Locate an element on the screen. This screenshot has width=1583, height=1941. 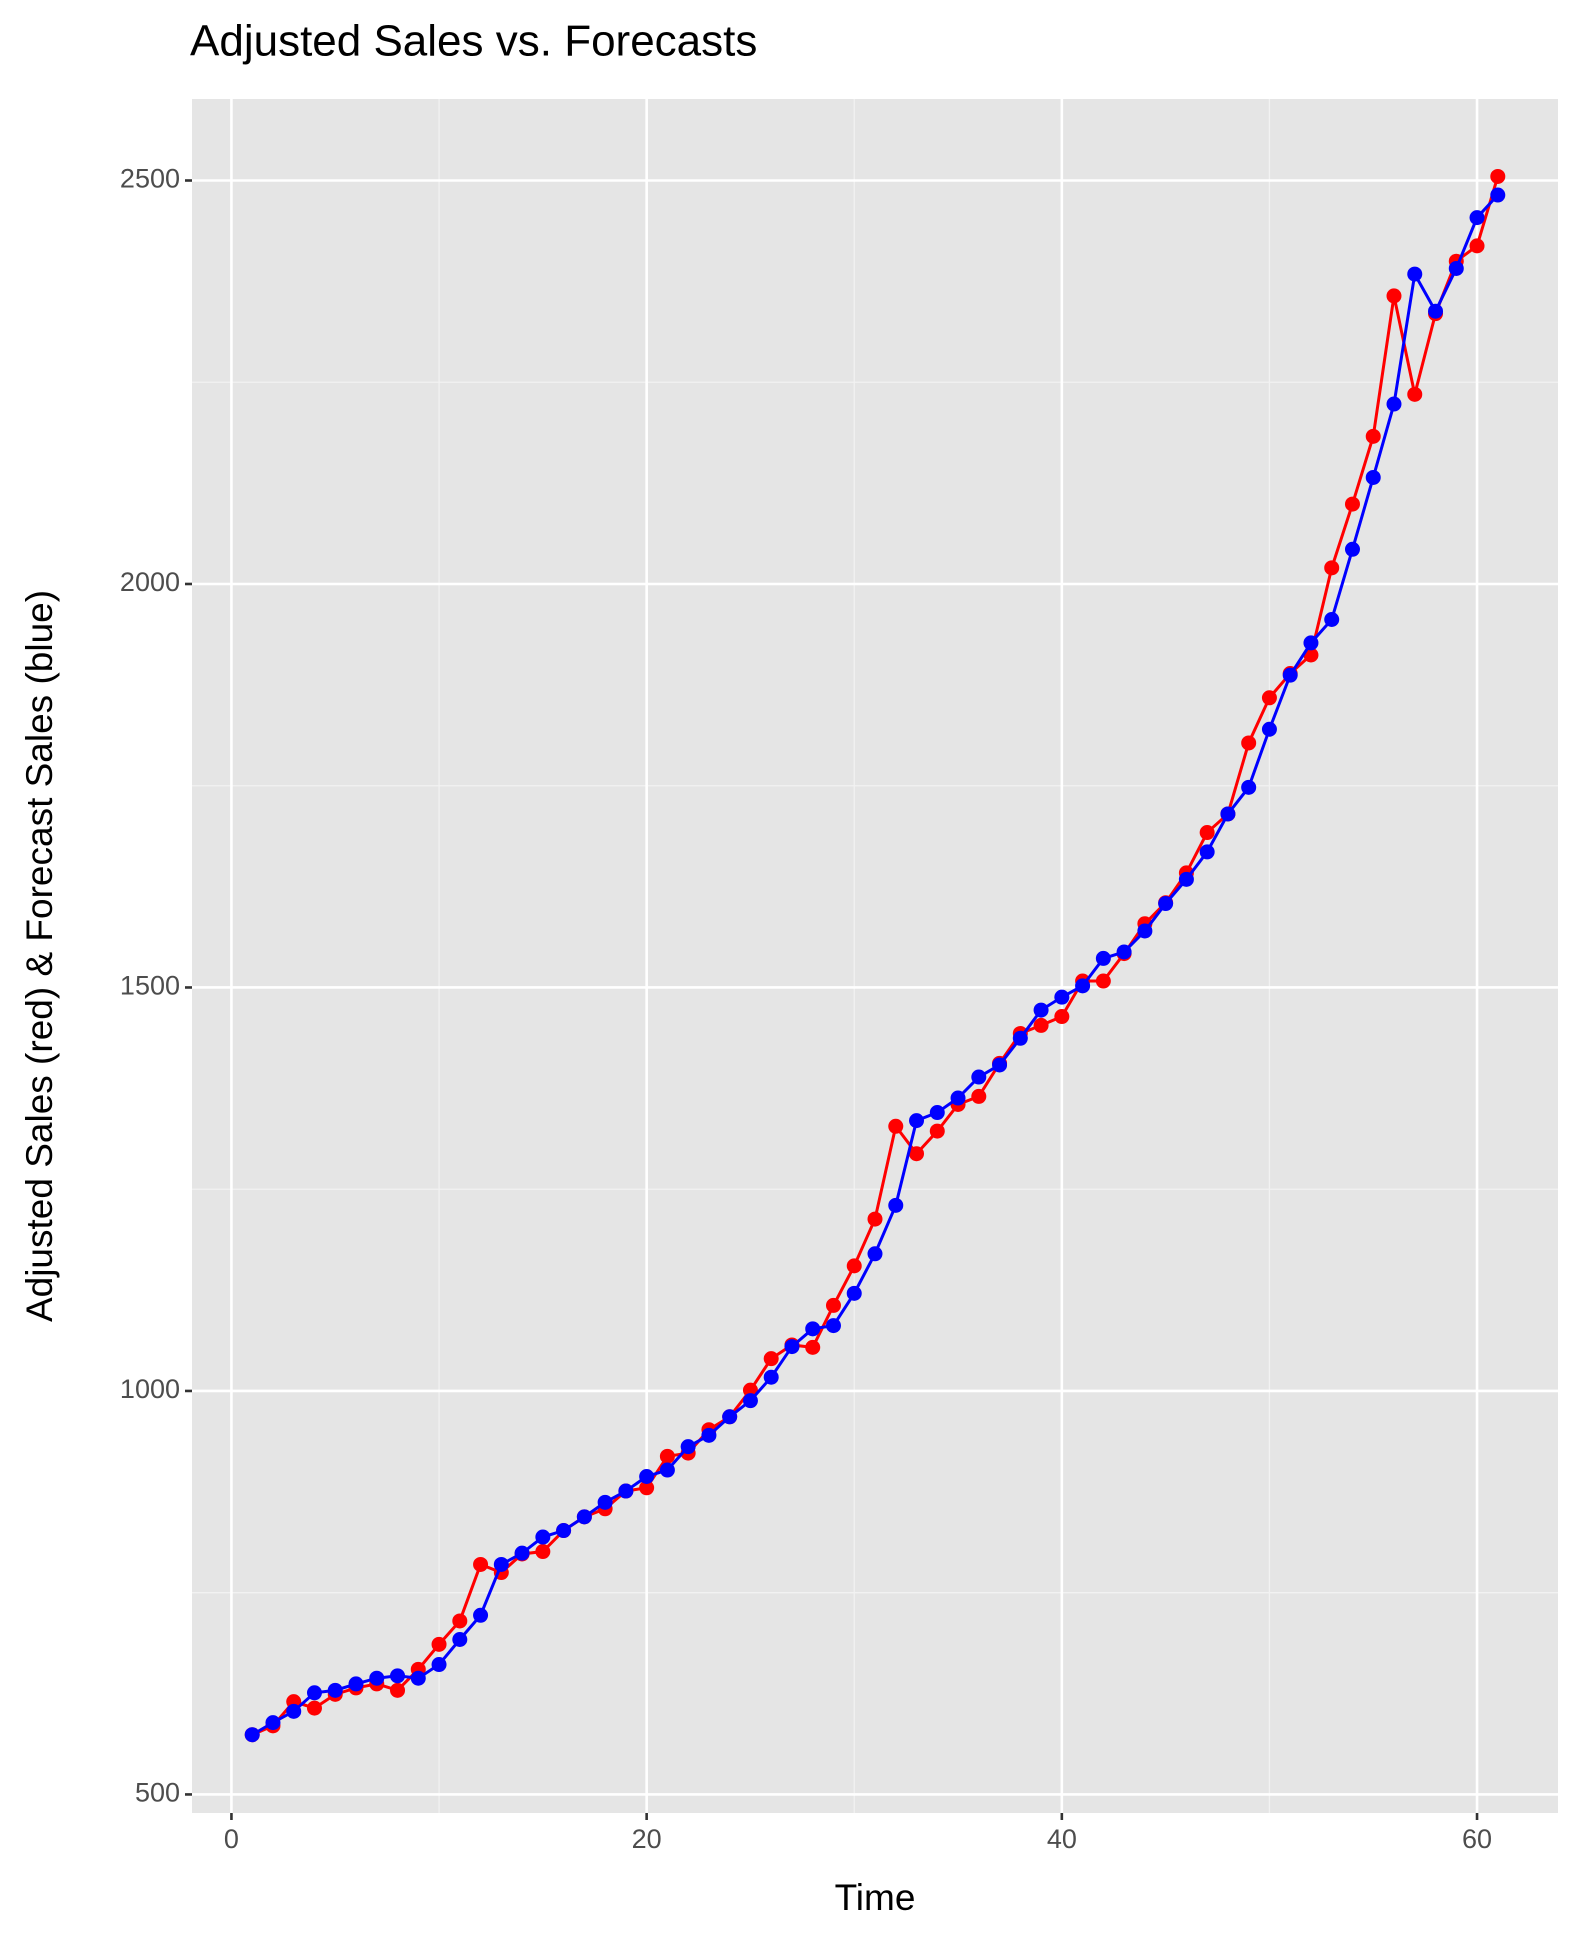
y-tick-label: 2000 is located at coordinates (150, 582).